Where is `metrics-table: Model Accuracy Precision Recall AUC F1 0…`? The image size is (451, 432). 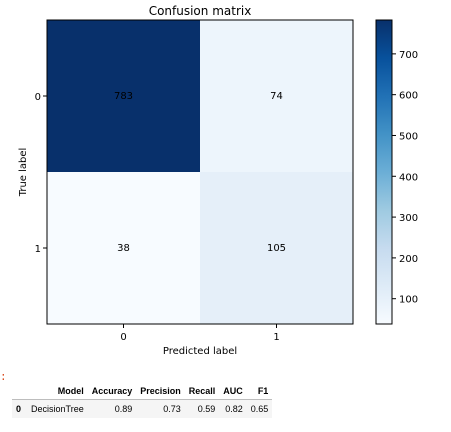
metrics-table: Model Accuracy Precision Recall AUC F1 0… is located at coordinates (142, 400).